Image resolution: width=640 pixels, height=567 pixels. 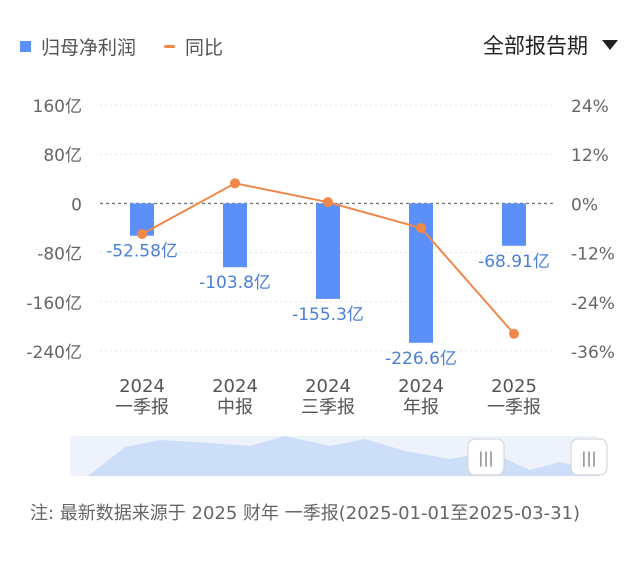 What do you see at coordinates (170, 46) in the screenshot?
I see `line-swatch-icon` at bounding box center [170, 46].